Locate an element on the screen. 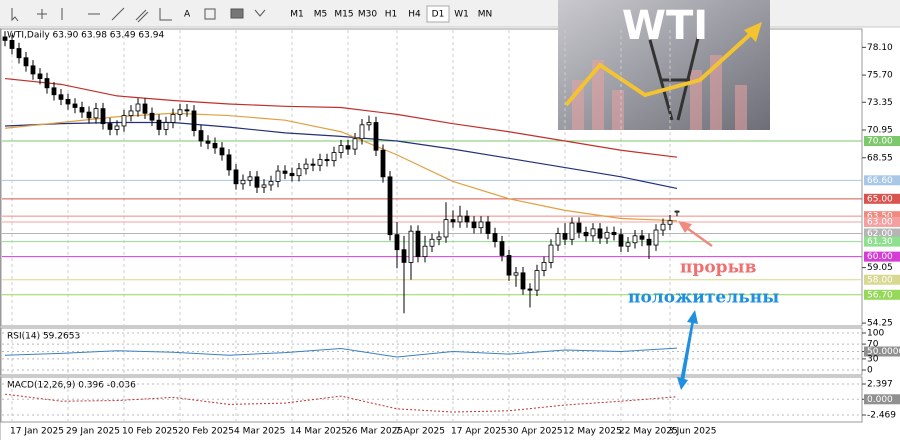 This screenshot has width=900, height=440. level-label: 65.00 is located at coordinates (880, 199).